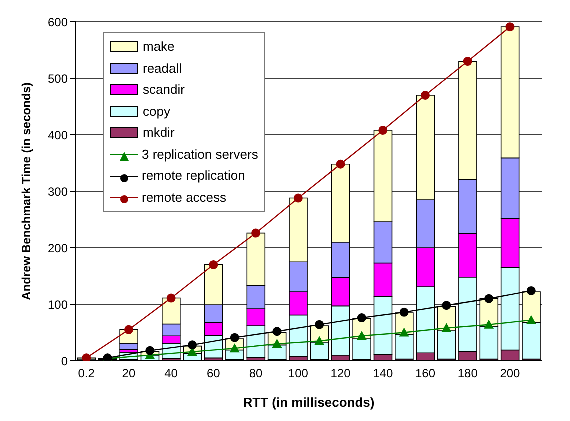 Image resolution: width=570 pixels, height=421 pixels. Describe the element at coordinates (171, 373) in the screenshot. I see `x-tick-label: 40` at that location.